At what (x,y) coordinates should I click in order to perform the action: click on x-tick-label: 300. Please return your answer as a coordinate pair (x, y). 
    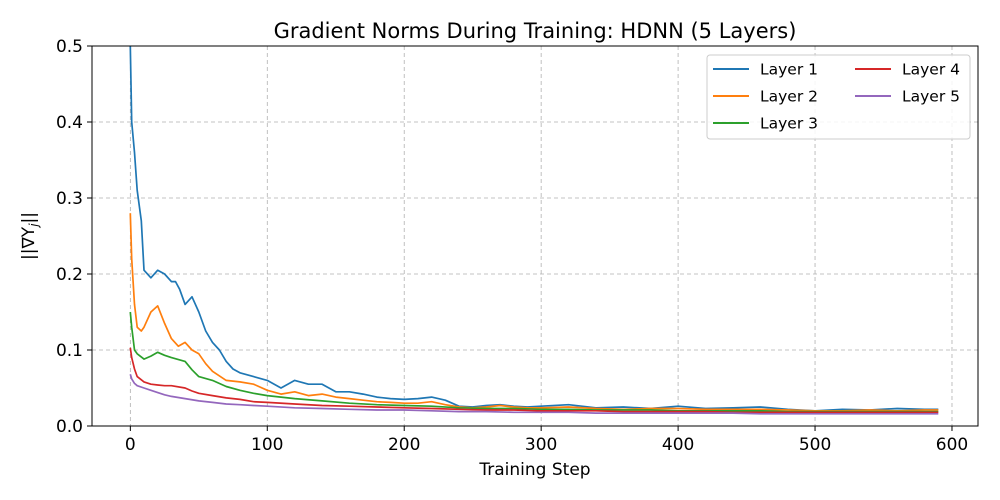
    Looking at the image, I should click on (541, 445).